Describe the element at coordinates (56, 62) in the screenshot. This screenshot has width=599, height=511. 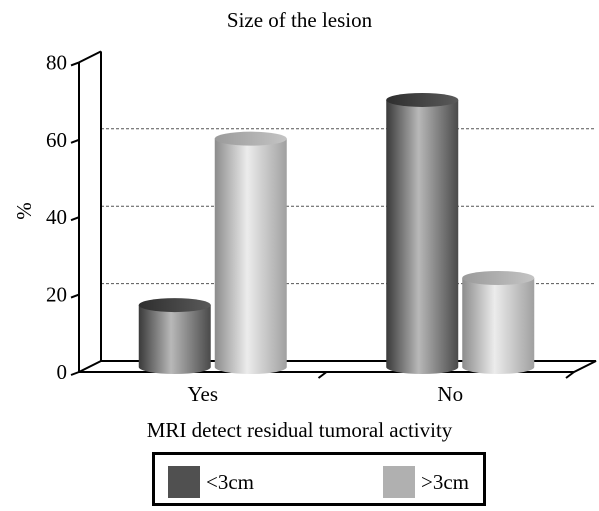
I see `y-tick-label: 80` at that location.